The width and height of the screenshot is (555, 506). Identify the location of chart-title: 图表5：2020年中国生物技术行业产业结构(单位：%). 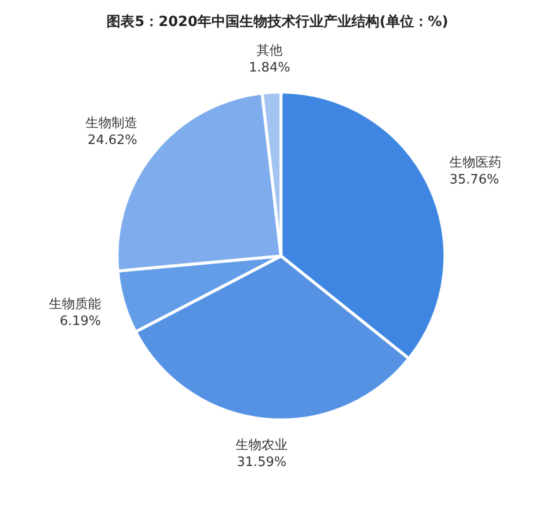
(277, 21).